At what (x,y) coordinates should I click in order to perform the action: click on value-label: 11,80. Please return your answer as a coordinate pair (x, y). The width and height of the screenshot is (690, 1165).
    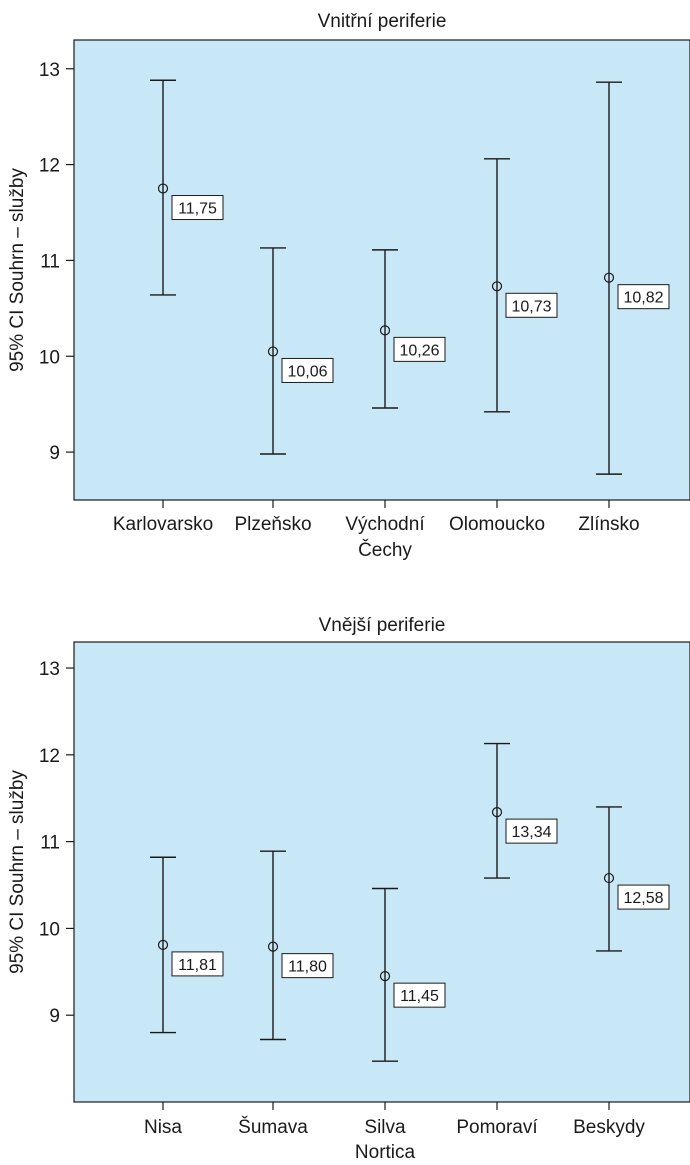
    Looking at the image, I should click on (307, 967).